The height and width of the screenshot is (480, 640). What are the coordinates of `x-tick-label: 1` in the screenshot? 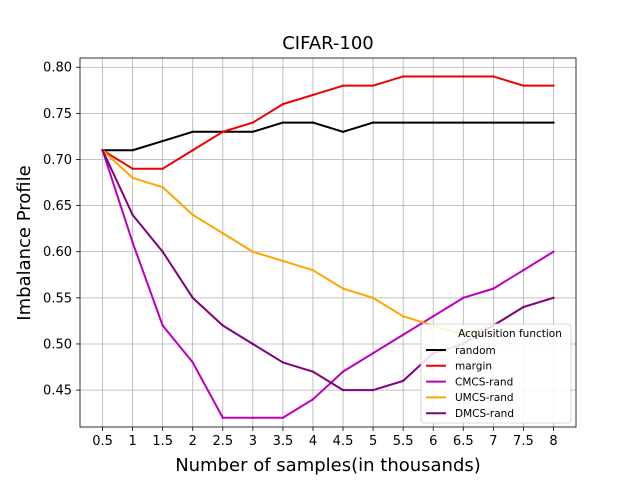 It's located at (132, 441).